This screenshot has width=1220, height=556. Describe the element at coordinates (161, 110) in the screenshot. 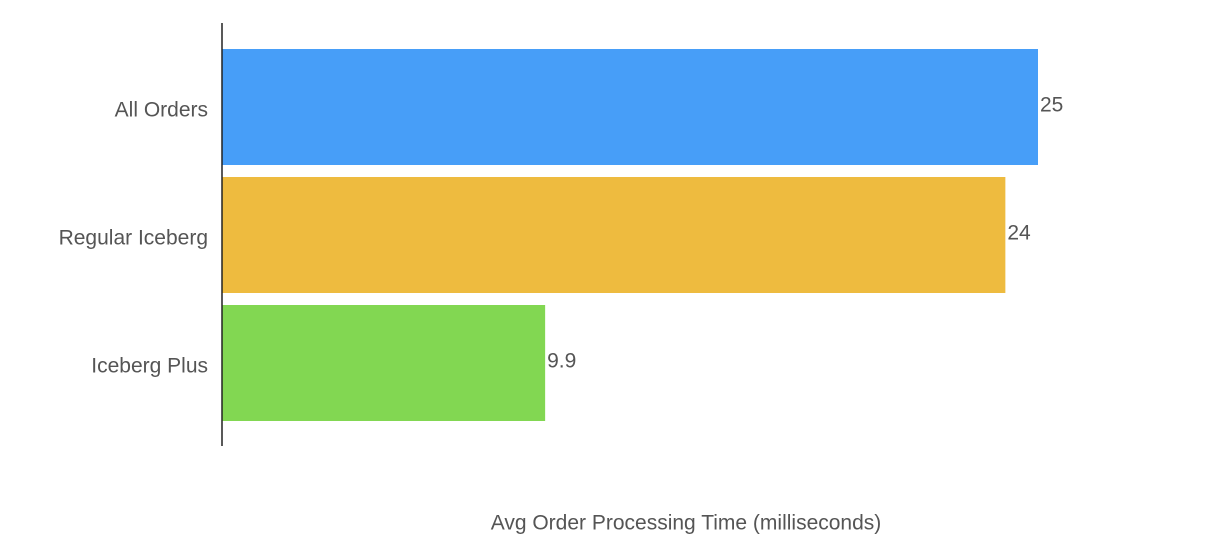

I see `y-tick-label: All Orders` at that location.